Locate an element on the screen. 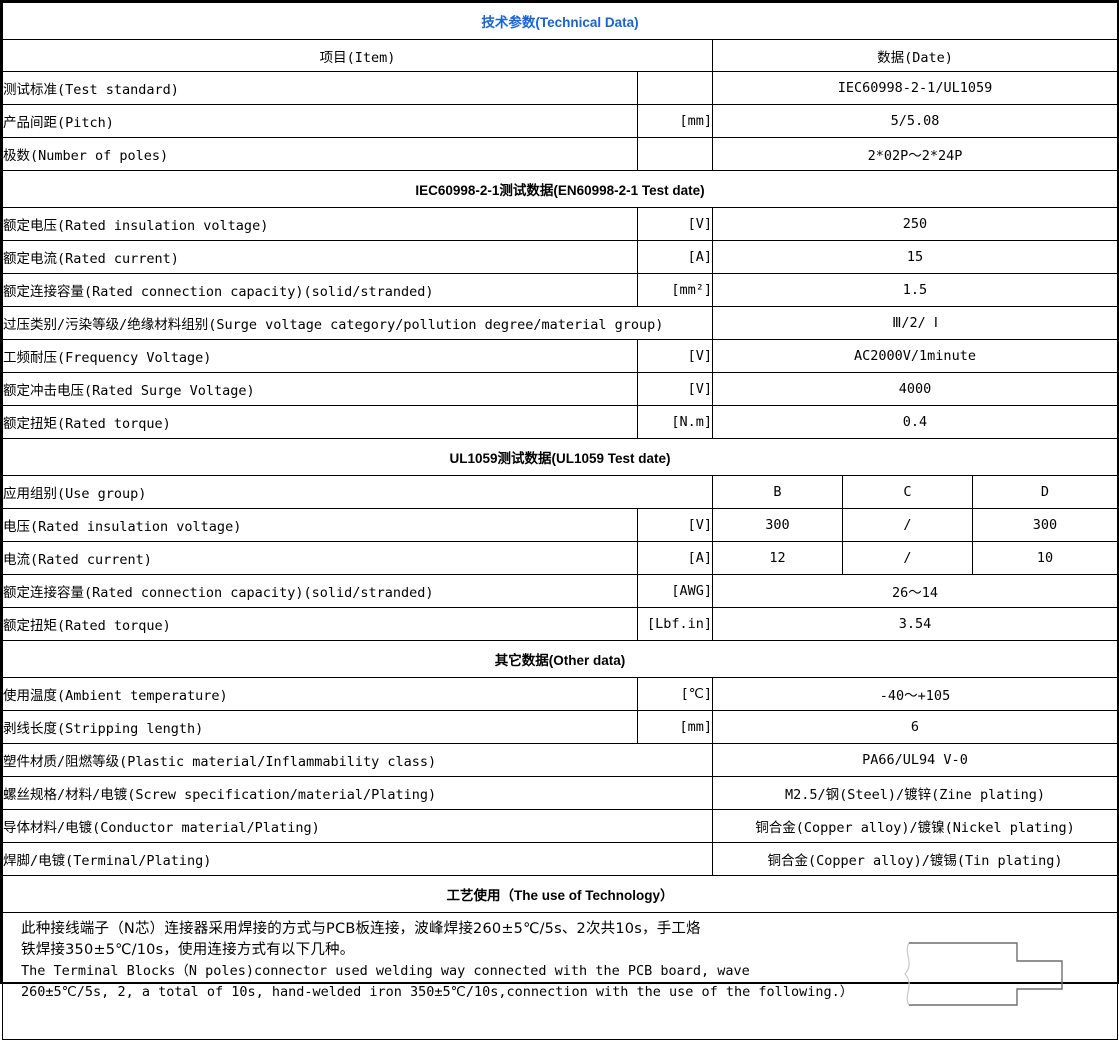  row-unit: [AWG] is located at coordinates (675, 591).